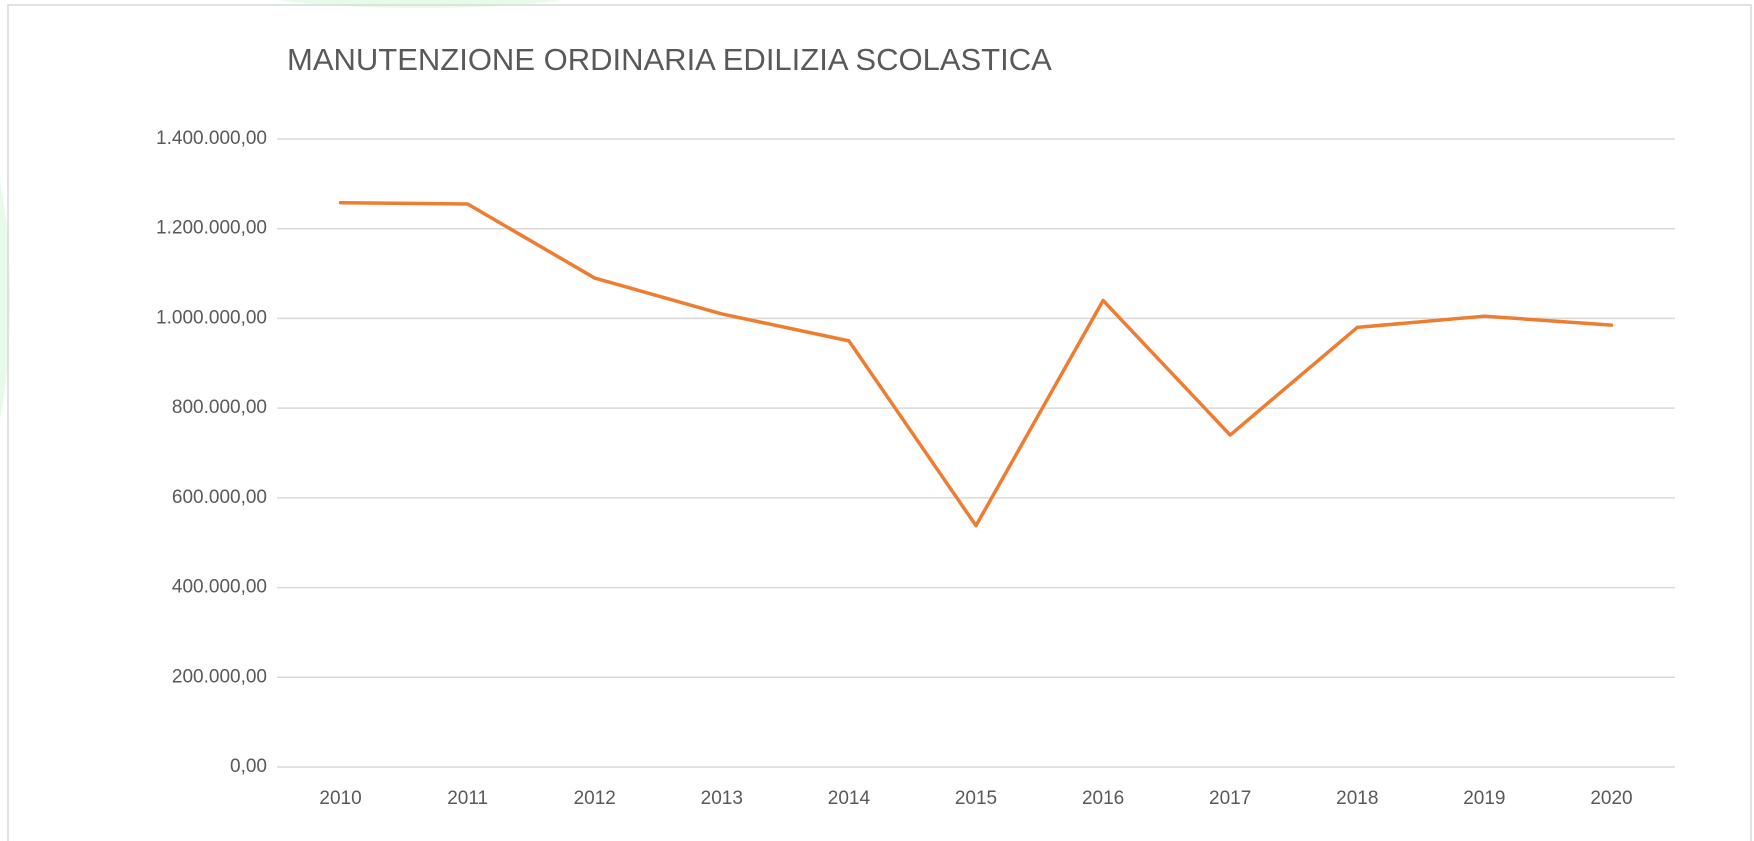 The height and width of the screenshot is (841, 1754). What do you see at coordinates (976, 798) in the screenshot?
I see `x-tick-label: 2015` at bounding box center [976, 798].